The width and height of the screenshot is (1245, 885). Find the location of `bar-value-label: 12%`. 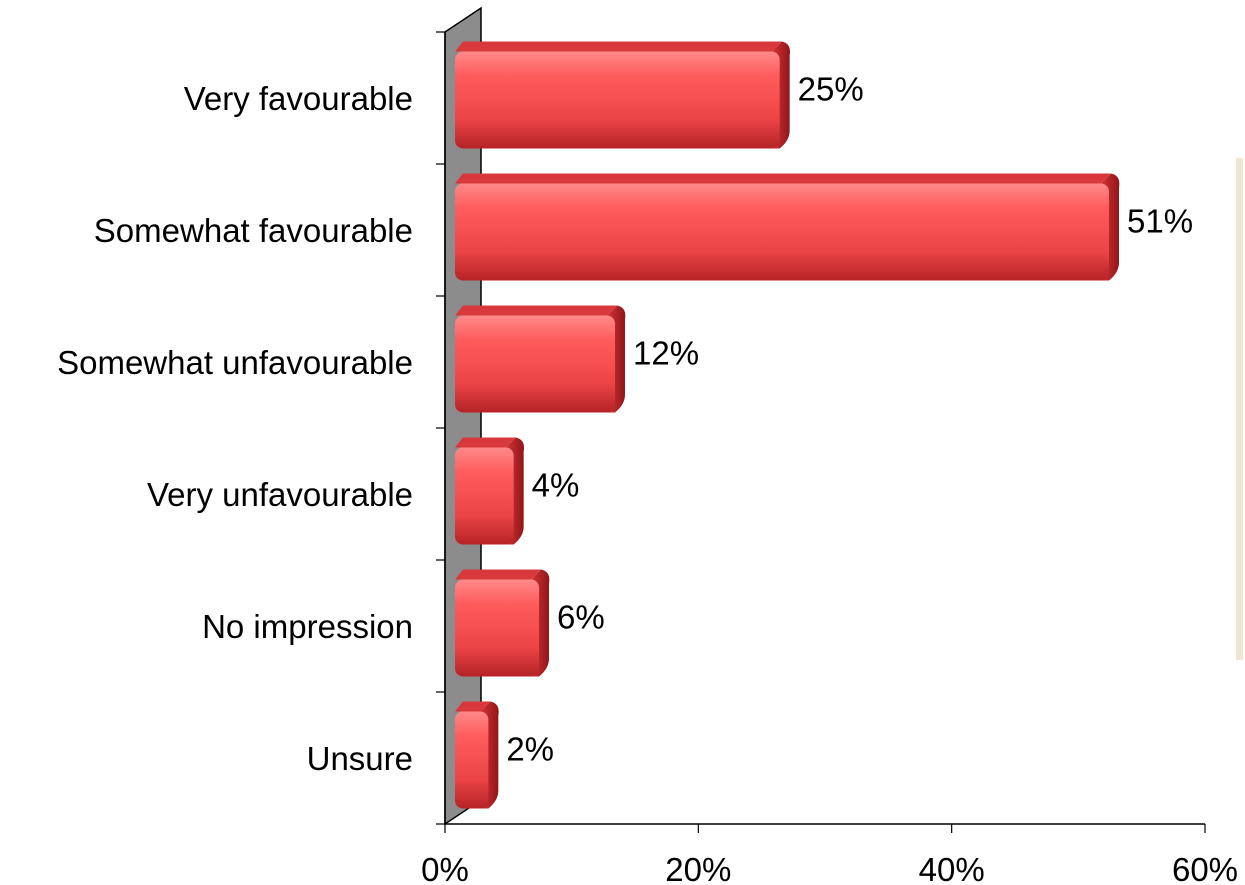

bar-value-label: 12% is located at coordinates (666, 353).